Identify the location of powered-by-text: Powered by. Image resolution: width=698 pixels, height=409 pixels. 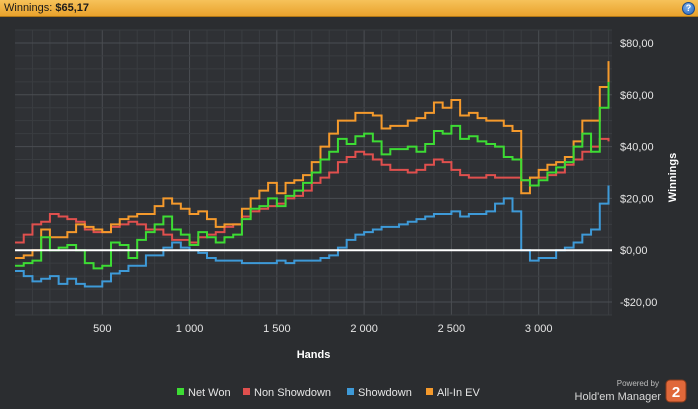
(638, 383).